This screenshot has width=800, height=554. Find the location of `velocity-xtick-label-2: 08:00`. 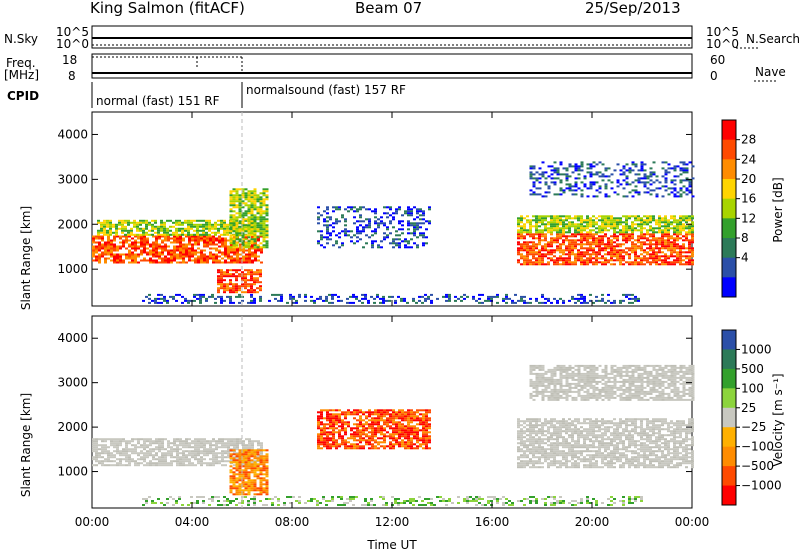

velocity-xtick-label-2: 08:00 is located at coordinates (292, 522).